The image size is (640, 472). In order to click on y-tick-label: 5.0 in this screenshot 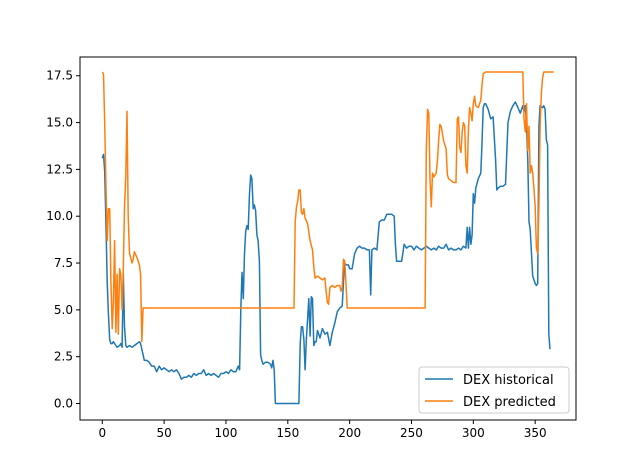, I will do `click(63, 310)`.